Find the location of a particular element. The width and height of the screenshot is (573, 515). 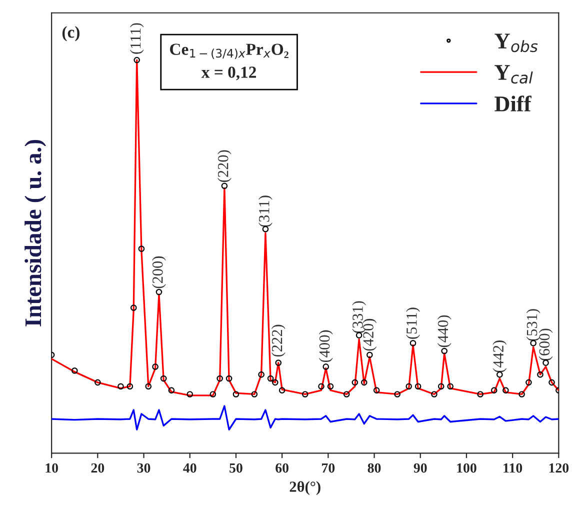

annotation: (442) is located at coordinates (499, 356).